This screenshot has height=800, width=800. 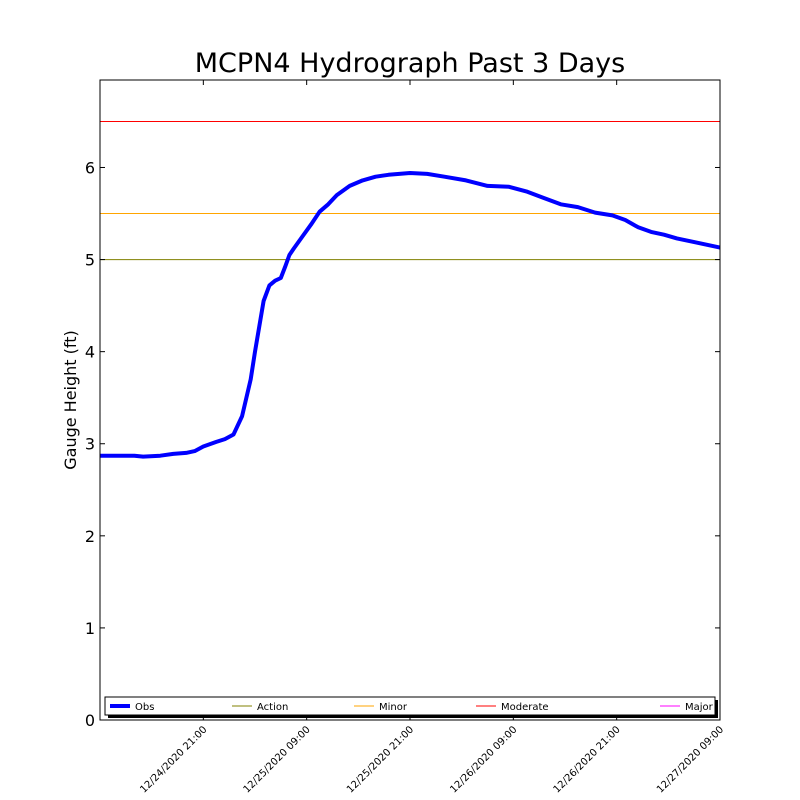 I want to click on y-tick-label: 5, so click(x=90, y=260).